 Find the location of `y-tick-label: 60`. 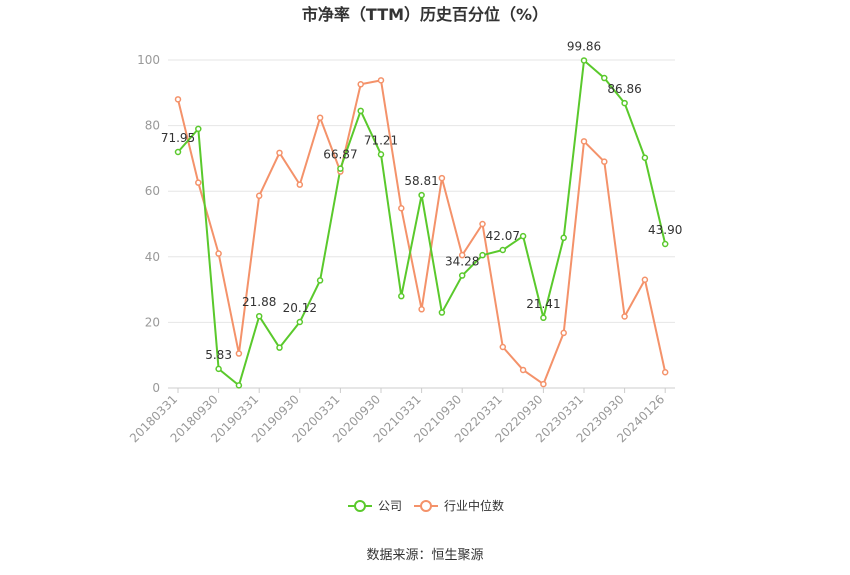

y-tick-label: 60 is located at coordinates (152, 191).